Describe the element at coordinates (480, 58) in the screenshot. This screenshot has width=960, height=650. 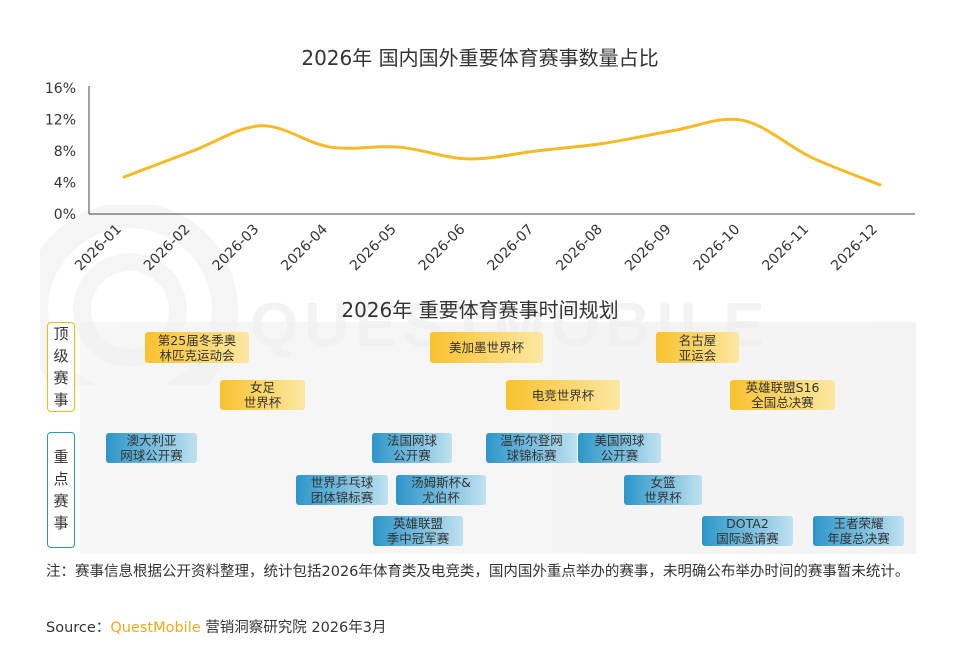
I see `line-chart-title: 2026年 国内国外重要体育赛事数量占比` at that location.